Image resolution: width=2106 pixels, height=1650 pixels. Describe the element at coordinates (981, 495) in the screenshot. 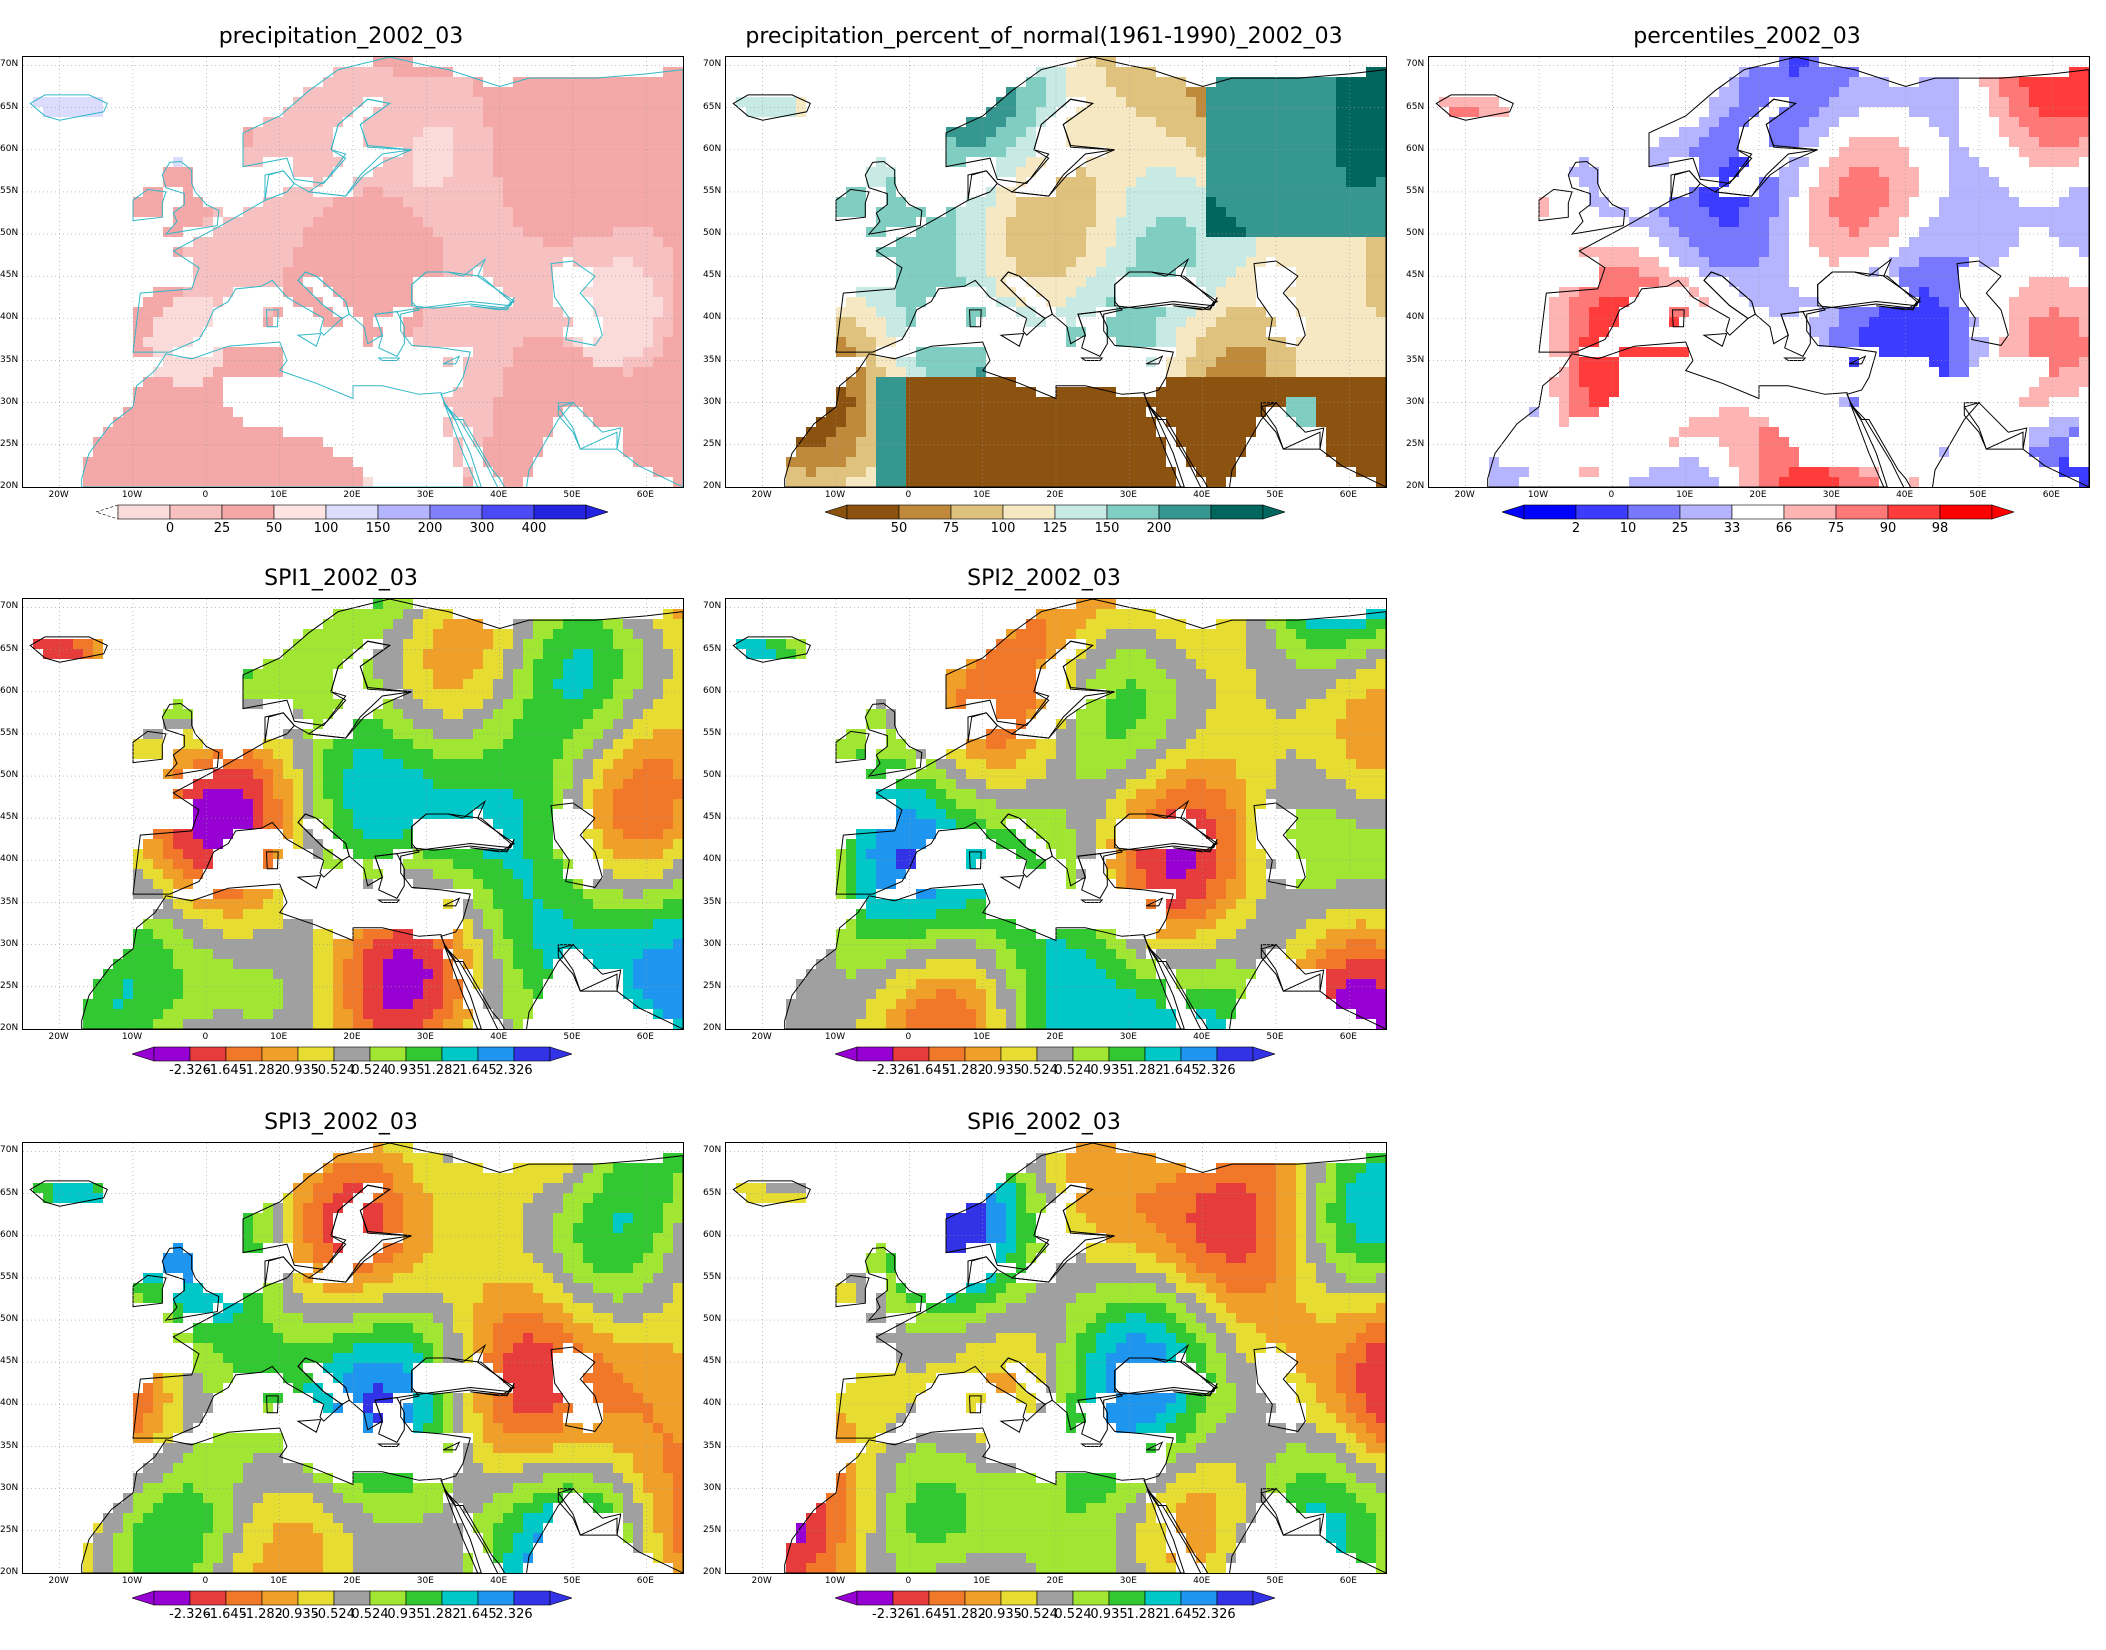

I see `lon-label: 10E` at that location.